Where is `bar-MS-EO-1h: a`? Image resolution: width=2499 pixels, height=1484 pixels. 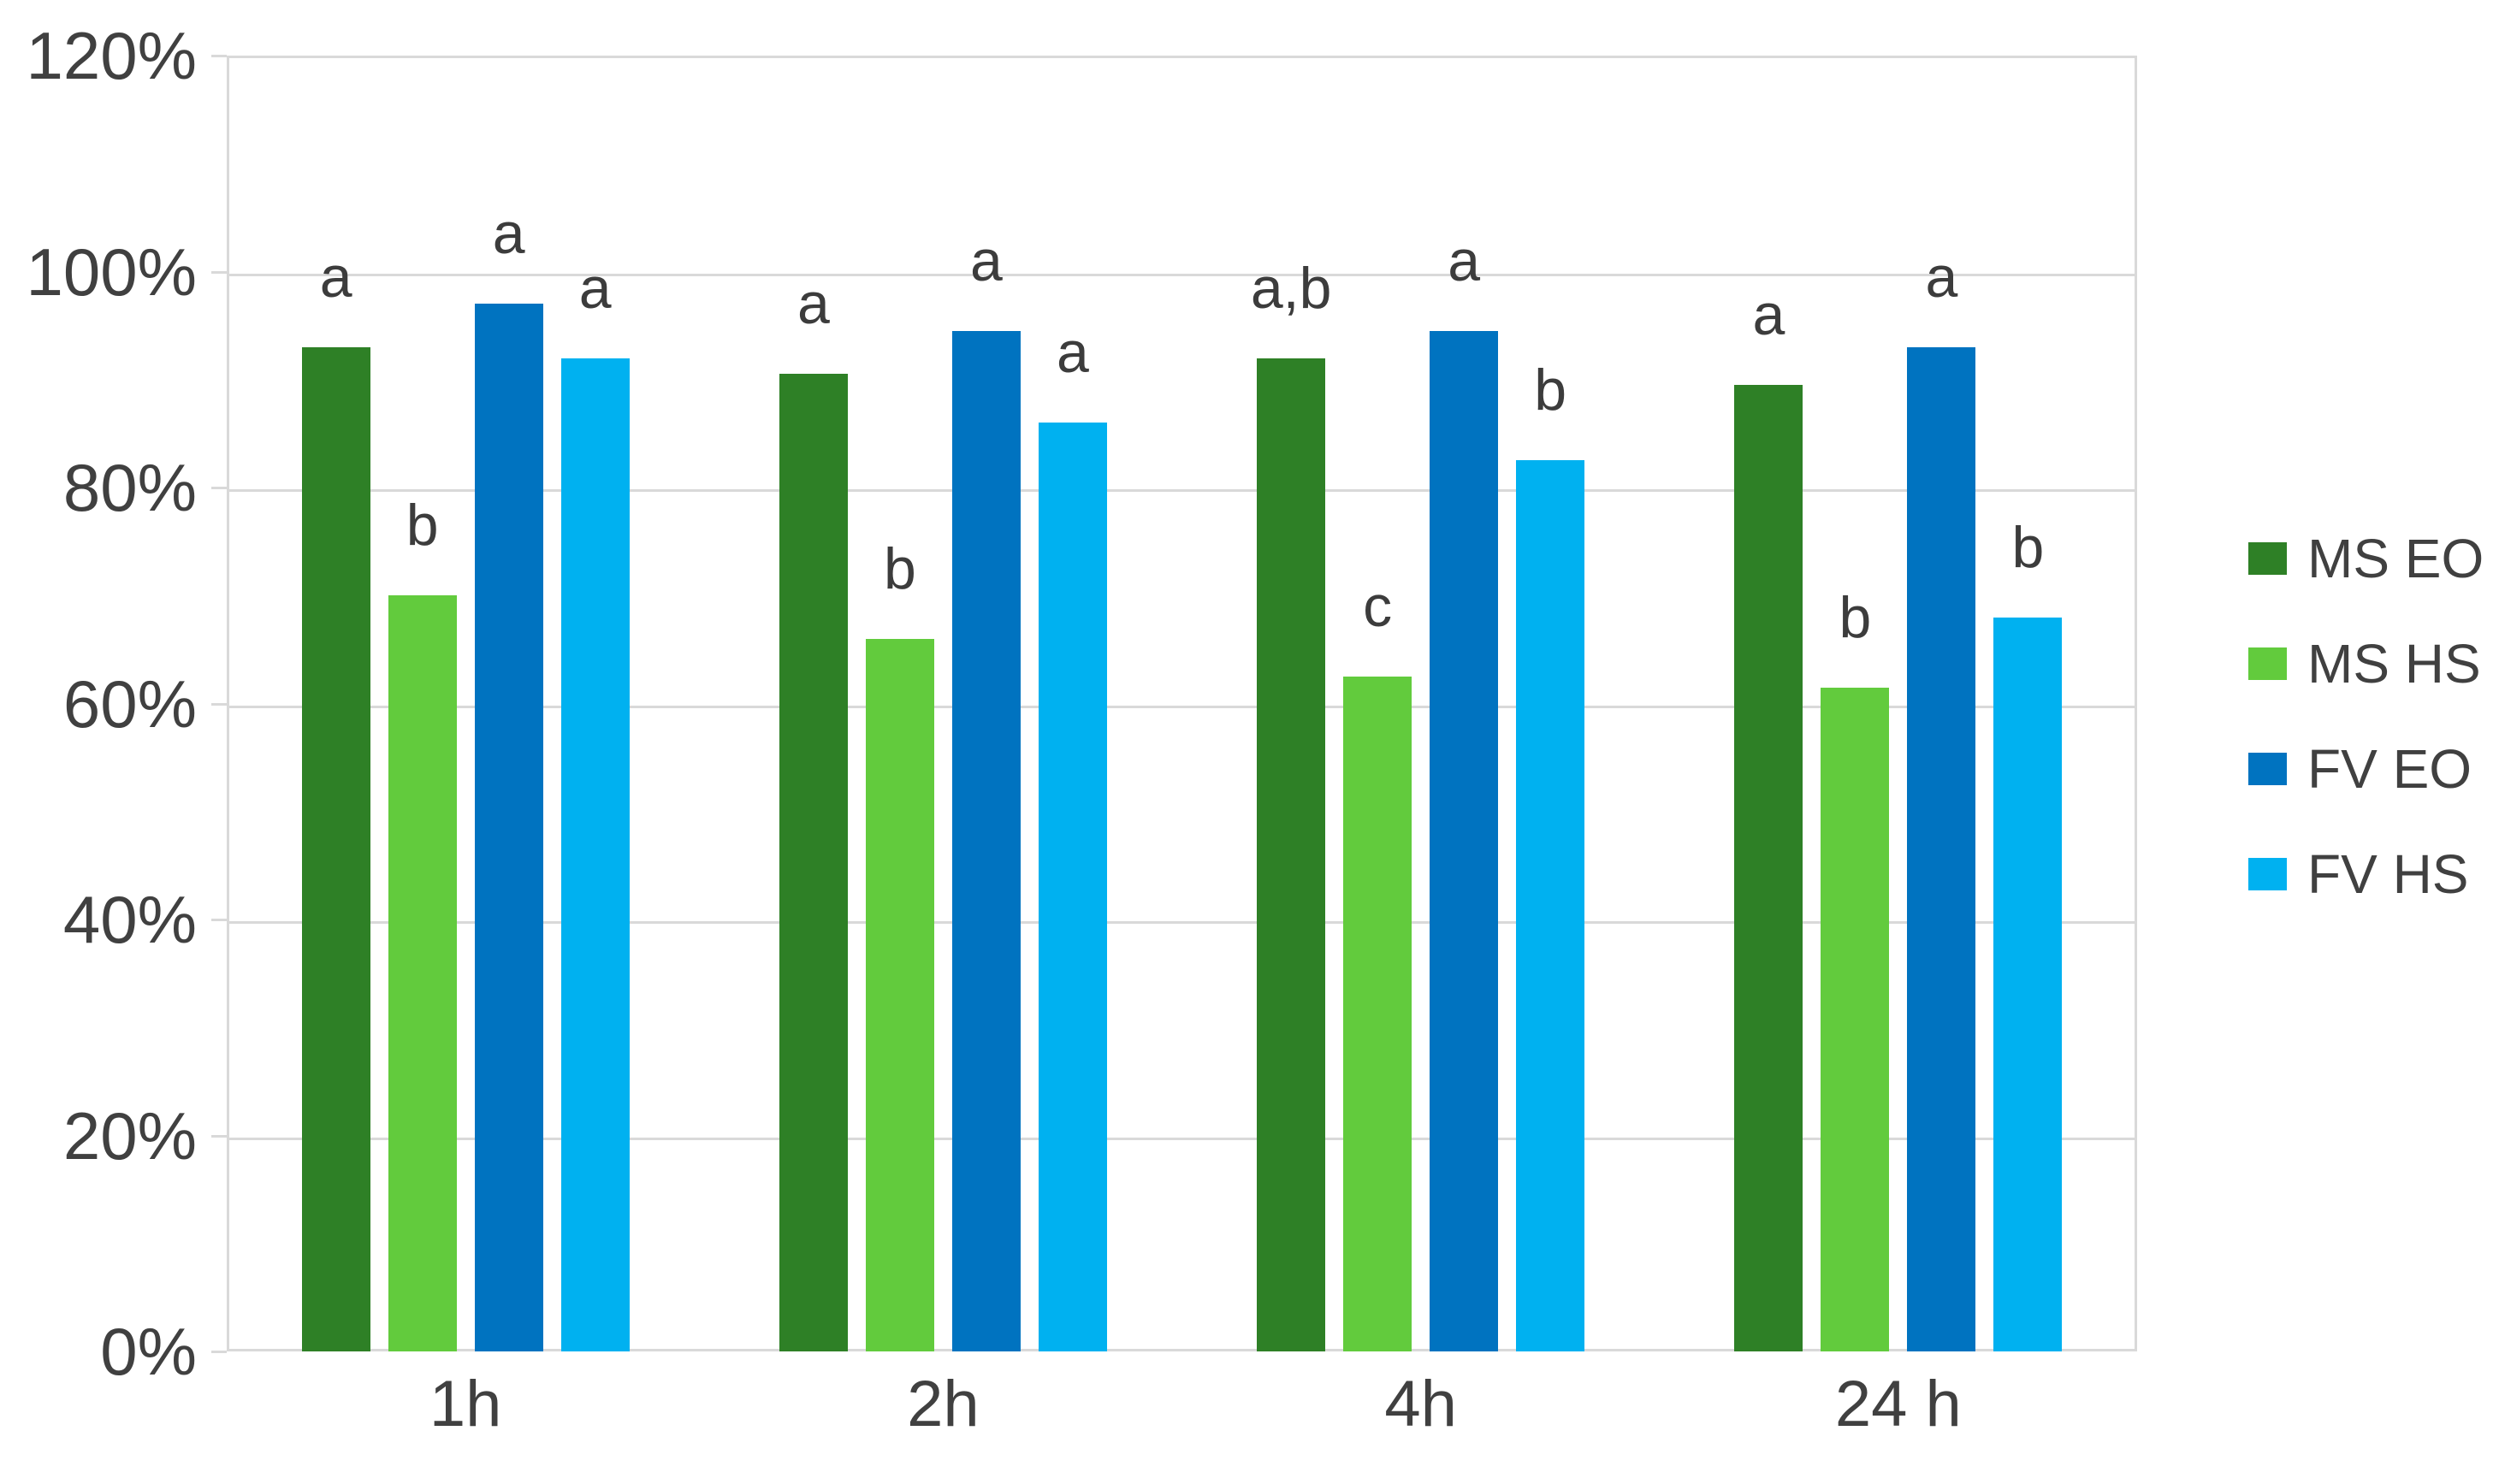
bar-MS-EO-1h: a is located at coordinates (335, 799).